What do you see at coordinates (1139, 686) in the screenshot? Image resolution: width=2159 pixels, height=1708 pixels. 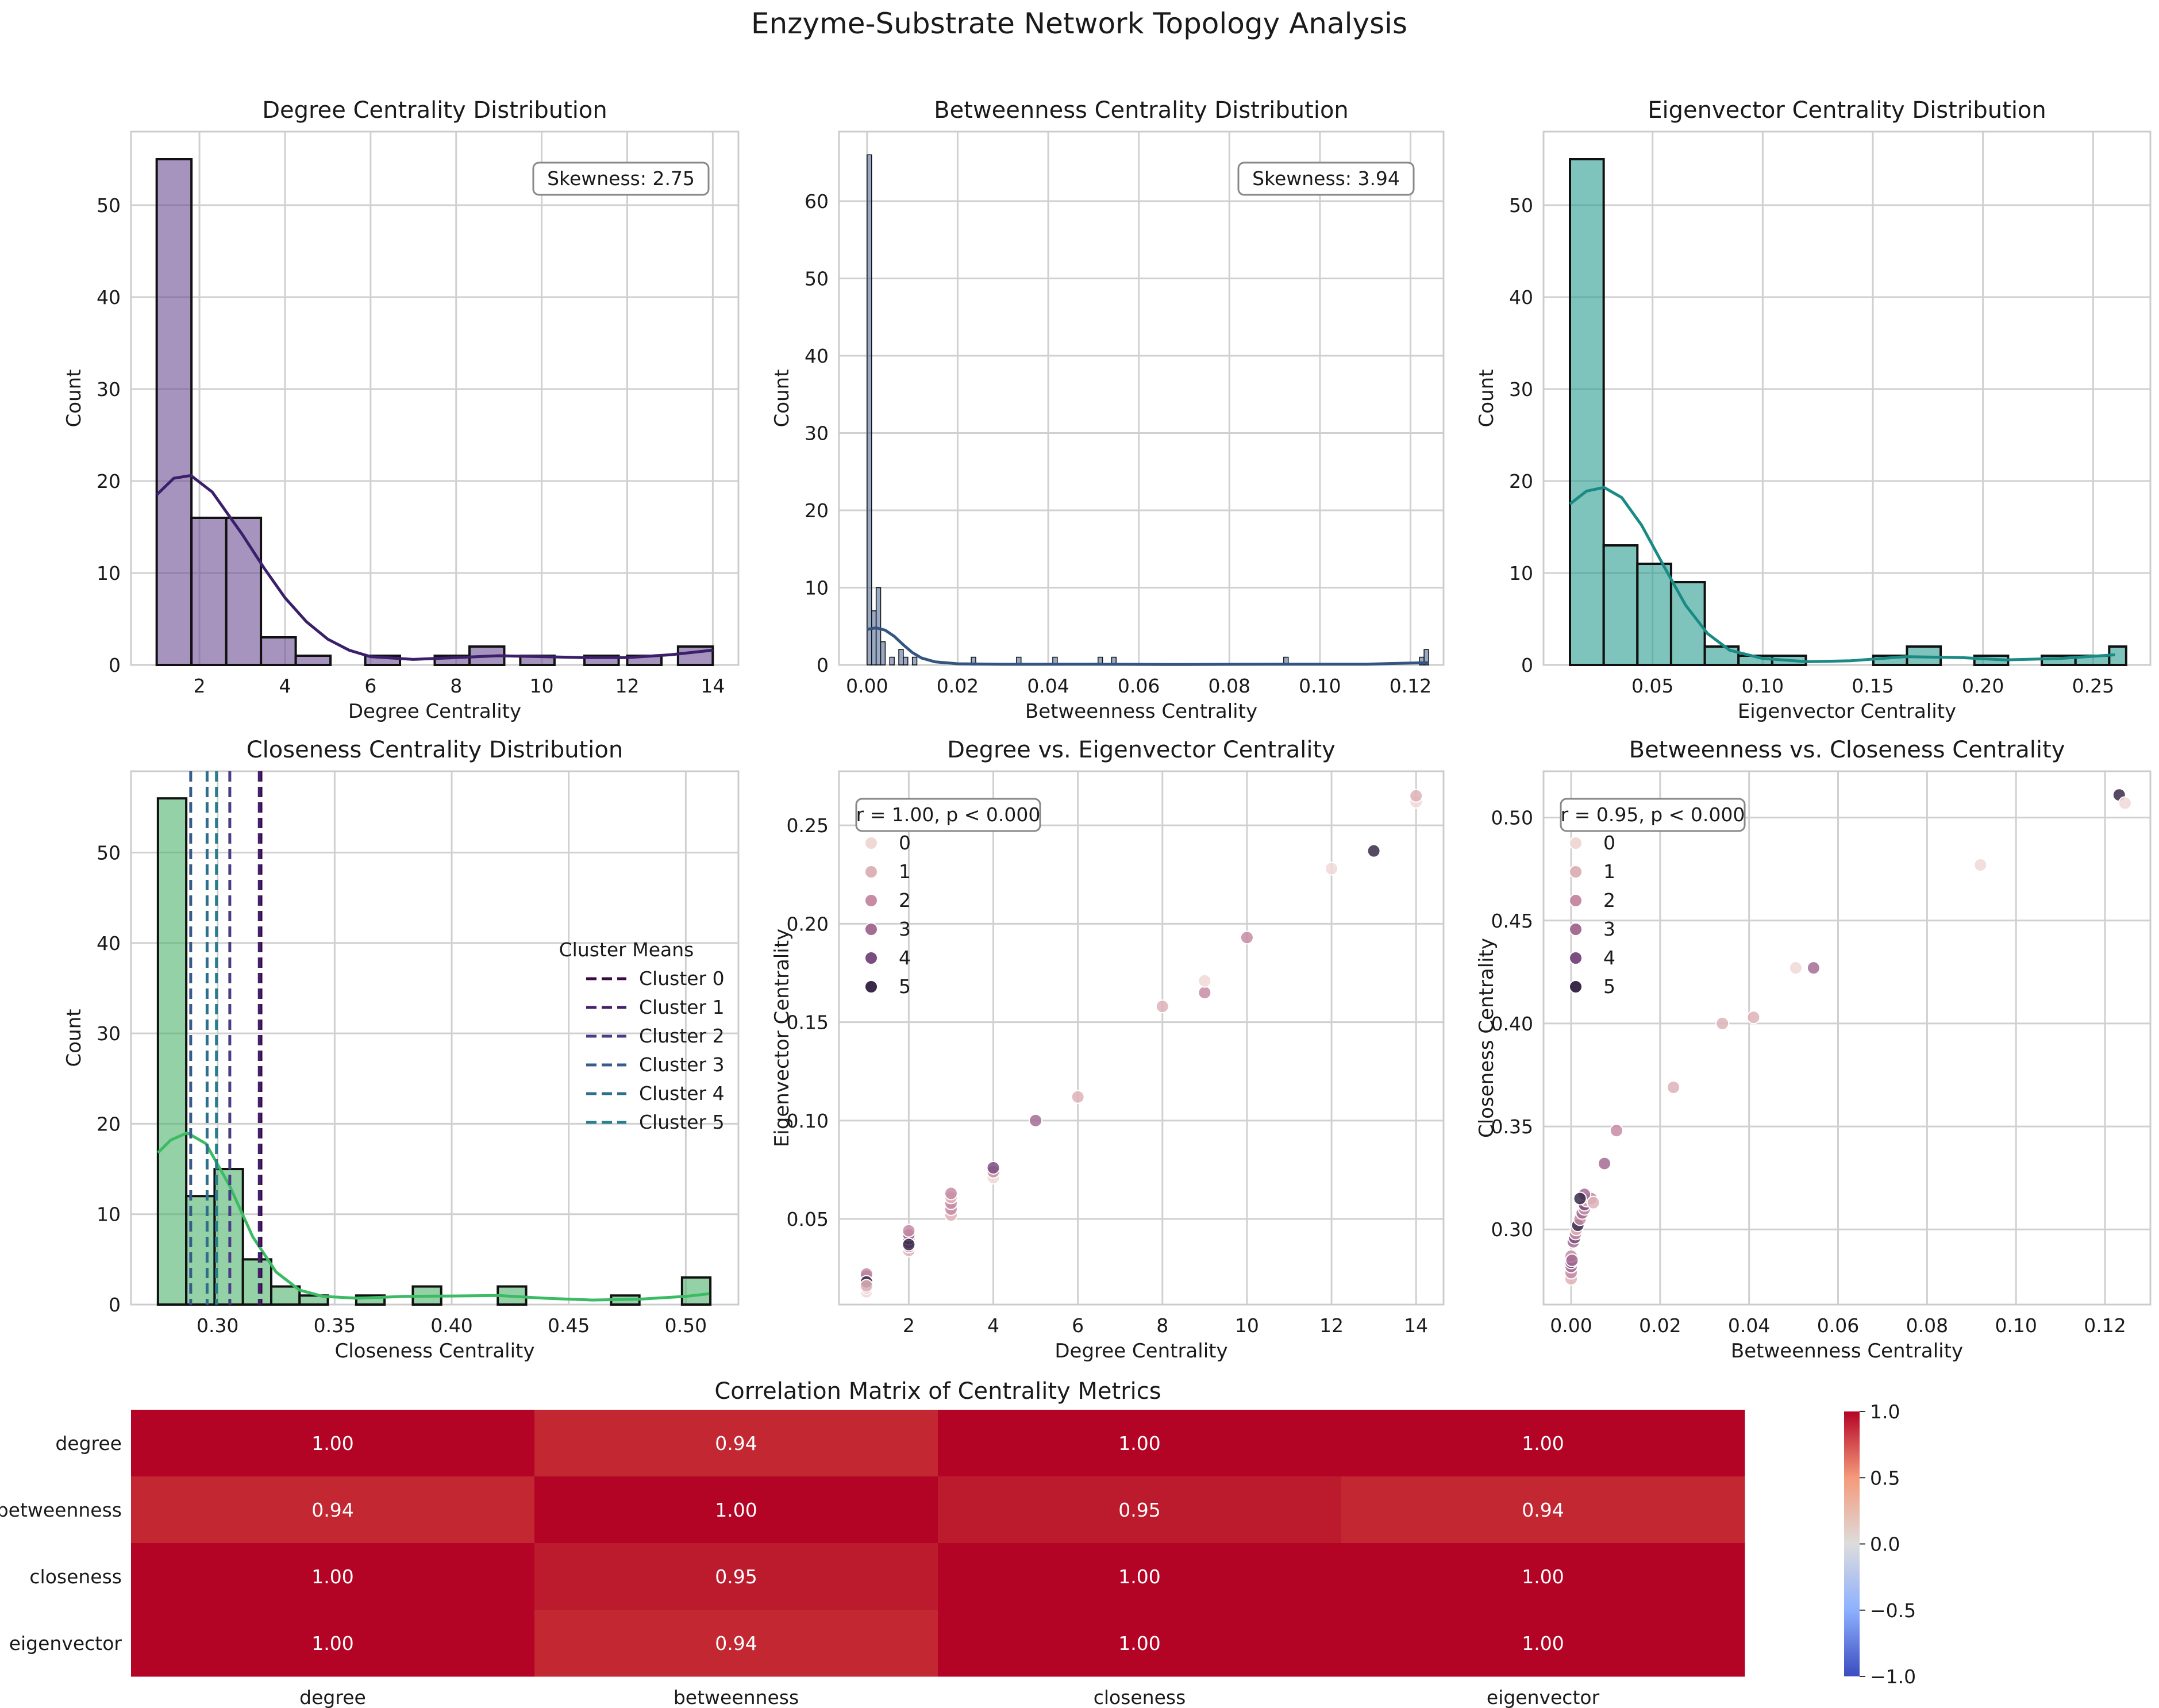 I see `x-tick-label: 0.06` at bounding box center [1139, 686].